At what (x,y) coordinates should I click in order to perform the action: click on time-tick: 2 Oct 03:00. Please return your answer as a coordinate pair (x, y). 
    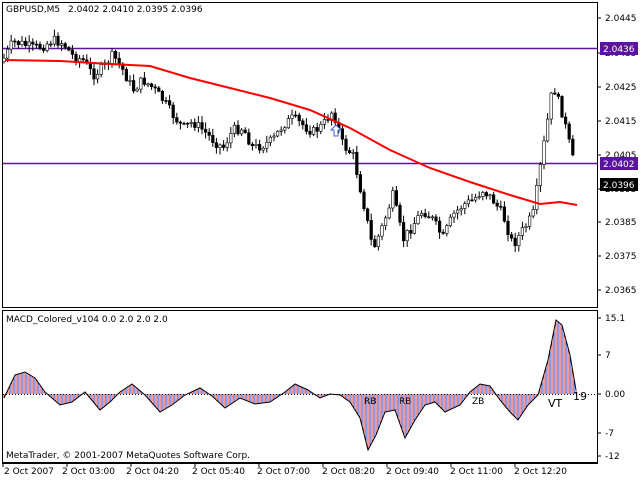
    Looking at the image, I should click on (88, 472).